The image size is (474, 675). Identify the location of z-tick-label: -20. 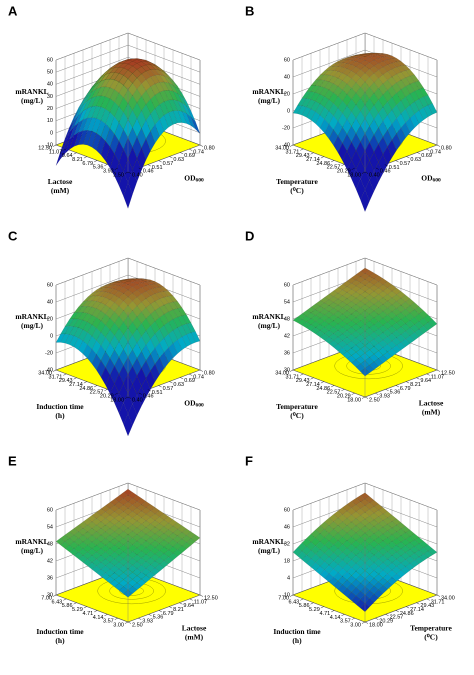
(286, 128).